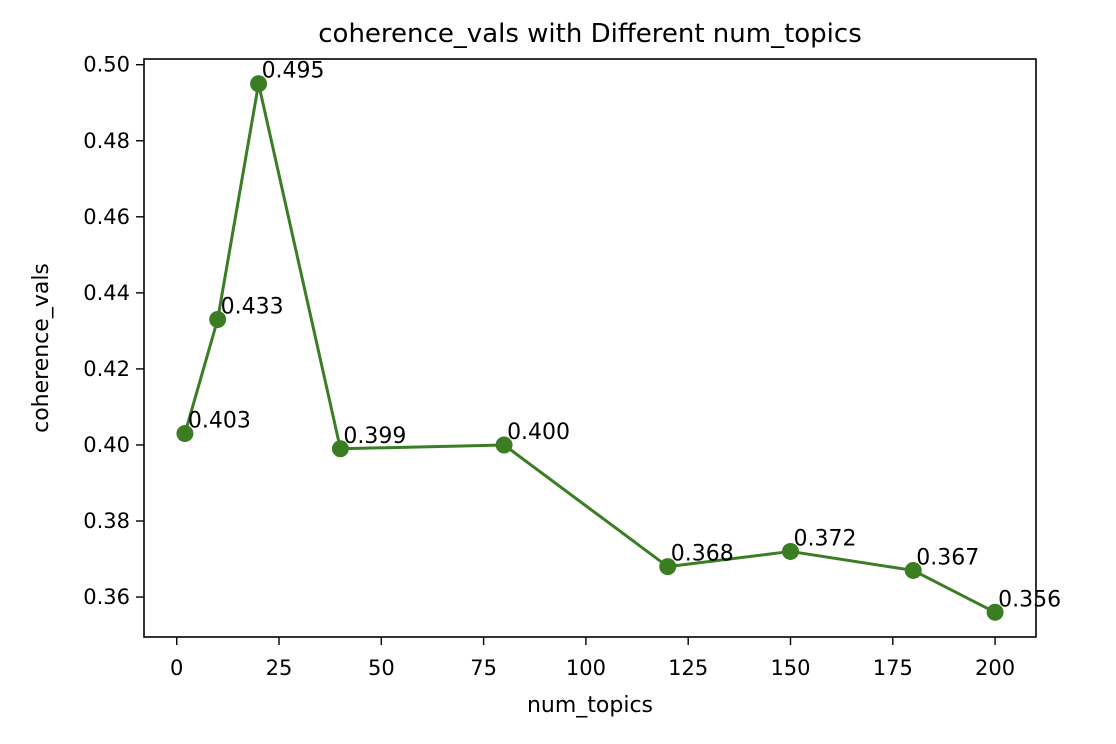  I want to click on x-axis: 0 25 50 75 100 125 150 175 200, so click(592, 658).